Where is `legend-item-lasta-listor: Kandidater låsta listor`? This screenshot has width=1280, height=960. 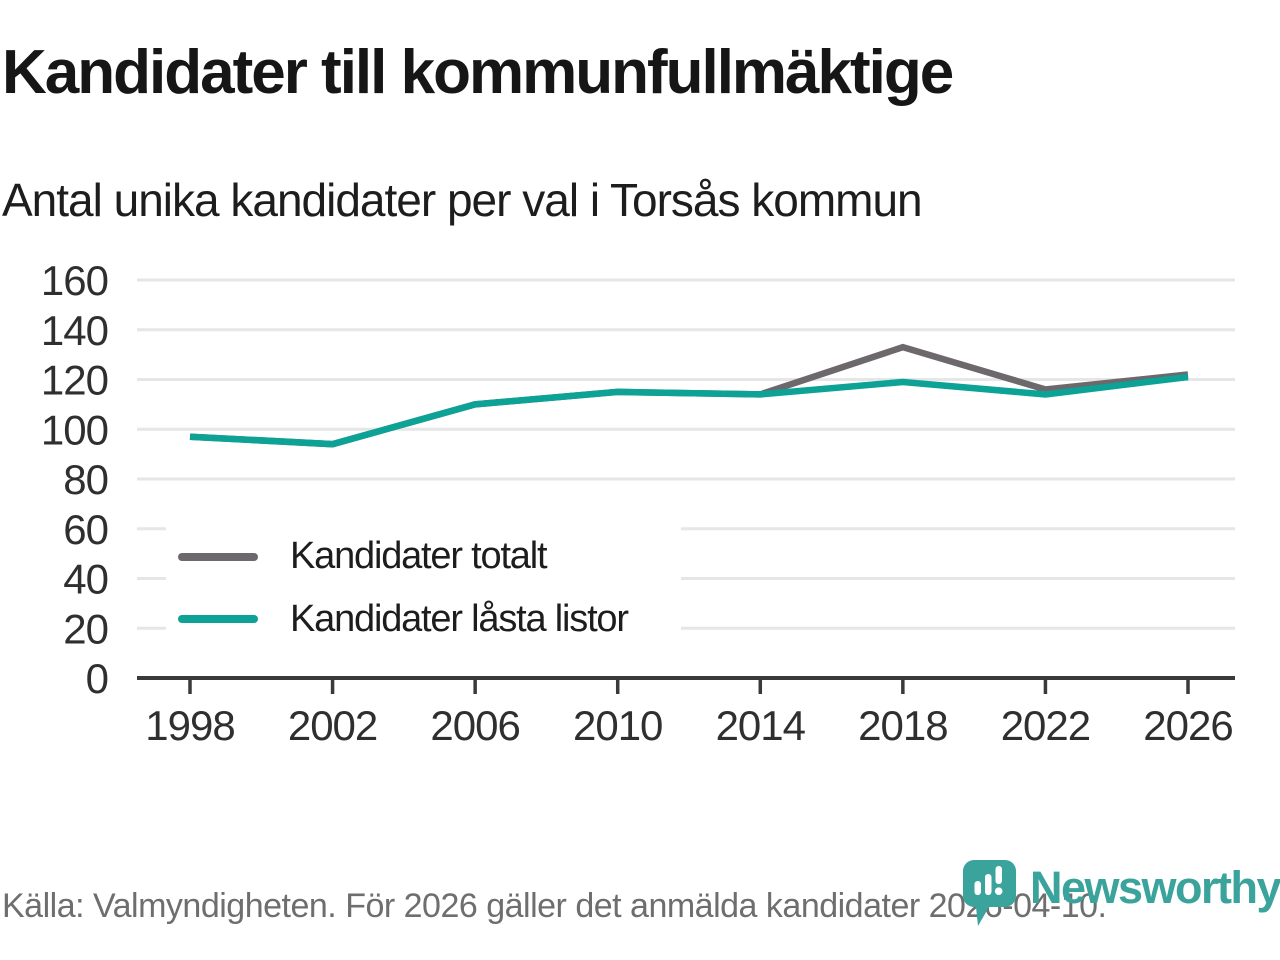 legend-item-lasta-listor: Kandidater låsta listor is located at coordinates (423, 619).